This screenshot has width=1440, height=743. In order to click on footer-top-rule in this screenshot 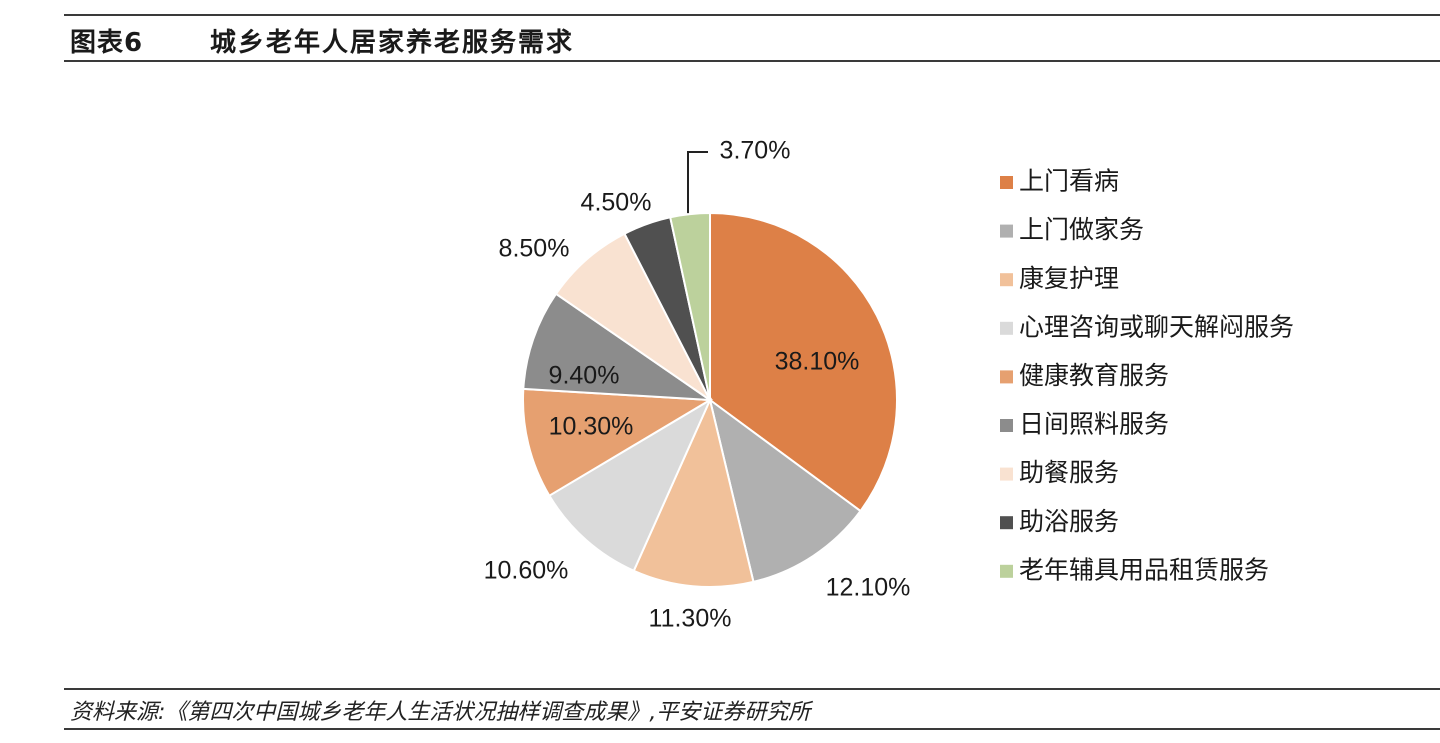, I will do `click(752, 689)`.